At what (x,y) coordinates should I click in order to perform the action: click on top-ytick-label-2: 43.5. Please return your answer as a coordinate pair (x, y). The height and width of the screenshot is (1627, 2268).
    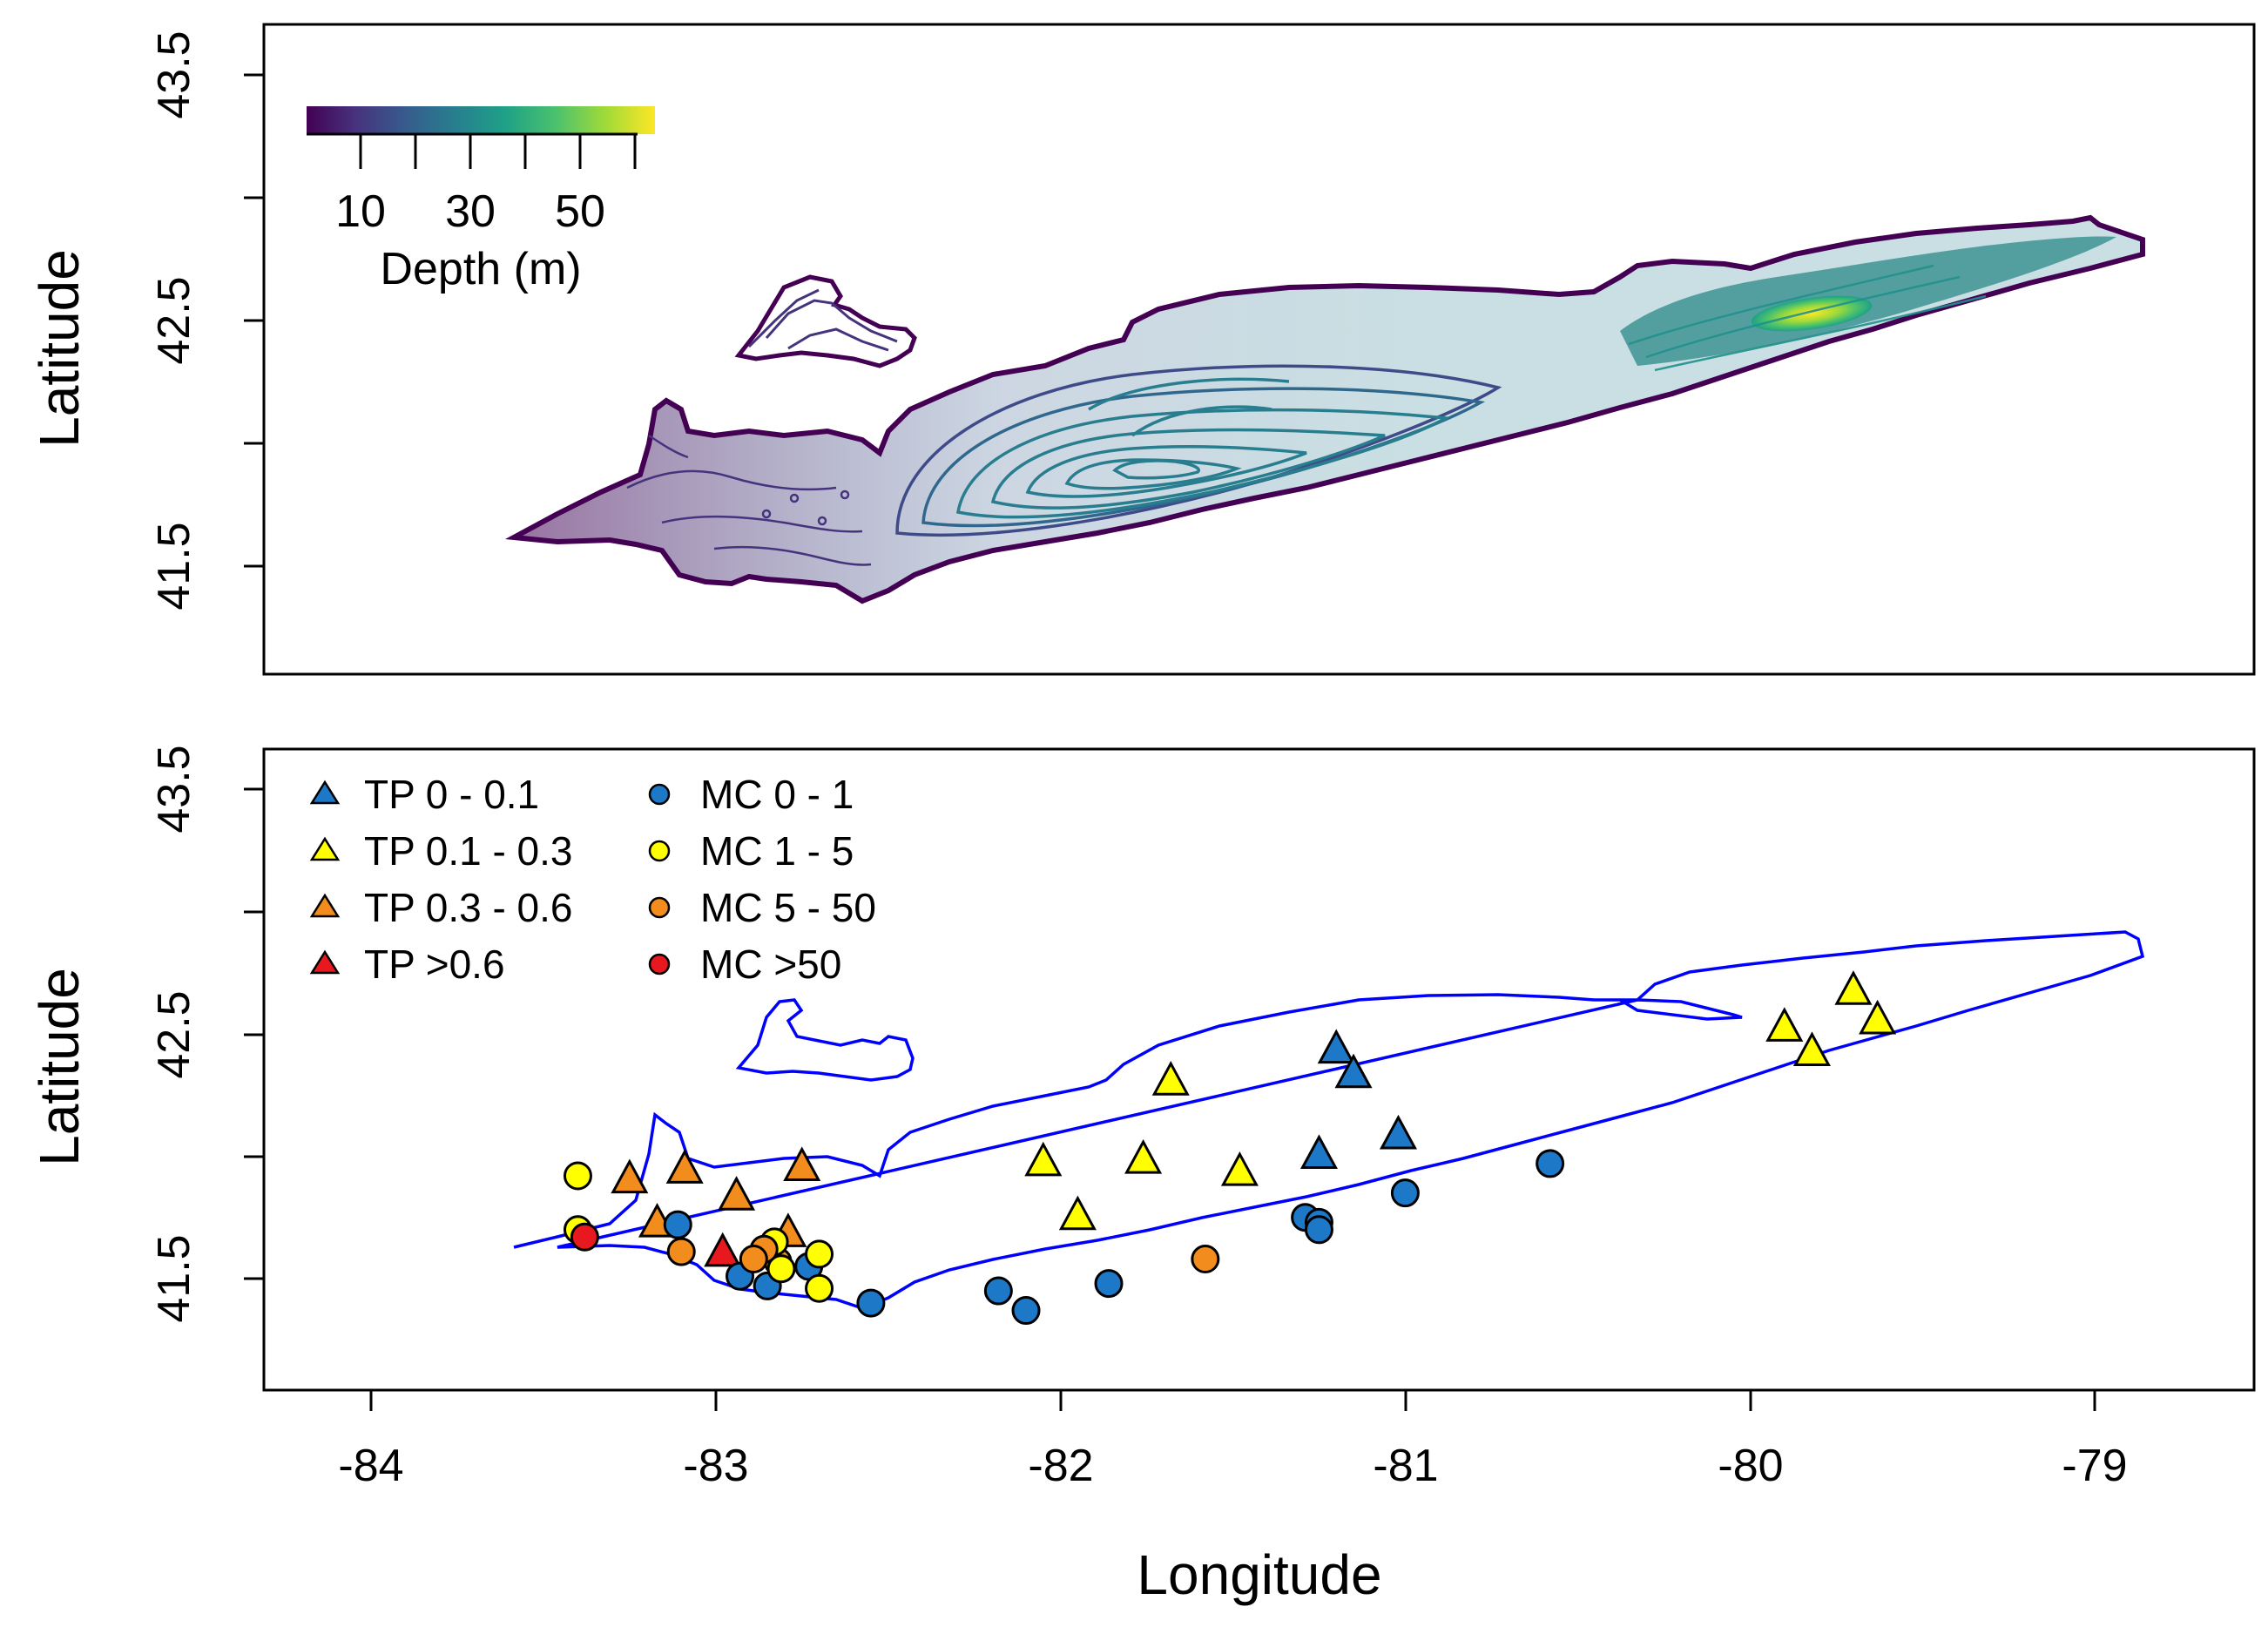
    Looking at the image, I should click on (174, 74).